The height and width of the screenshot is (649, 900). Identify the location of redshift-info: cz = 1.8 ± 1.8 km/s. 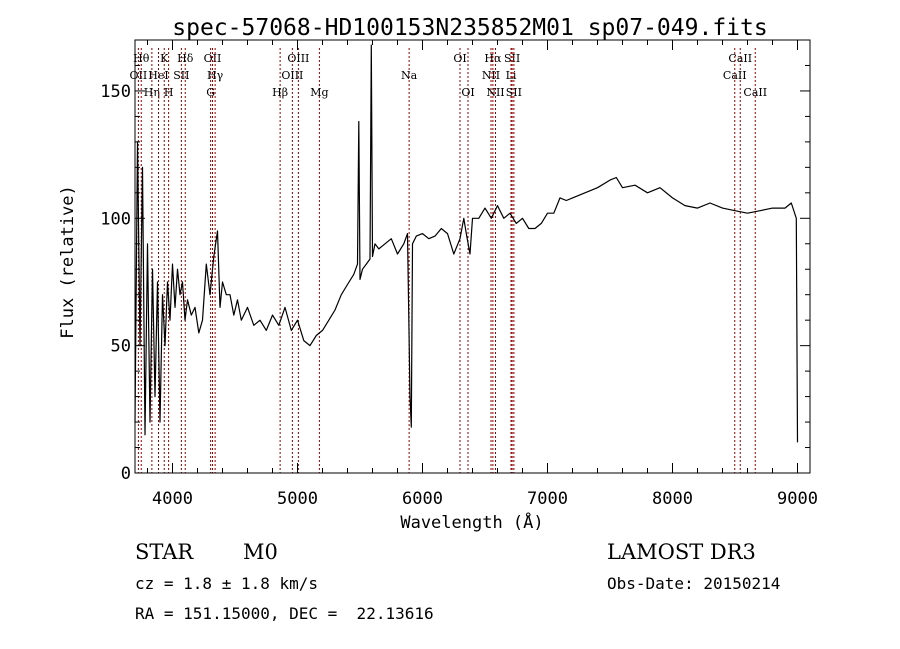
(227, 583).